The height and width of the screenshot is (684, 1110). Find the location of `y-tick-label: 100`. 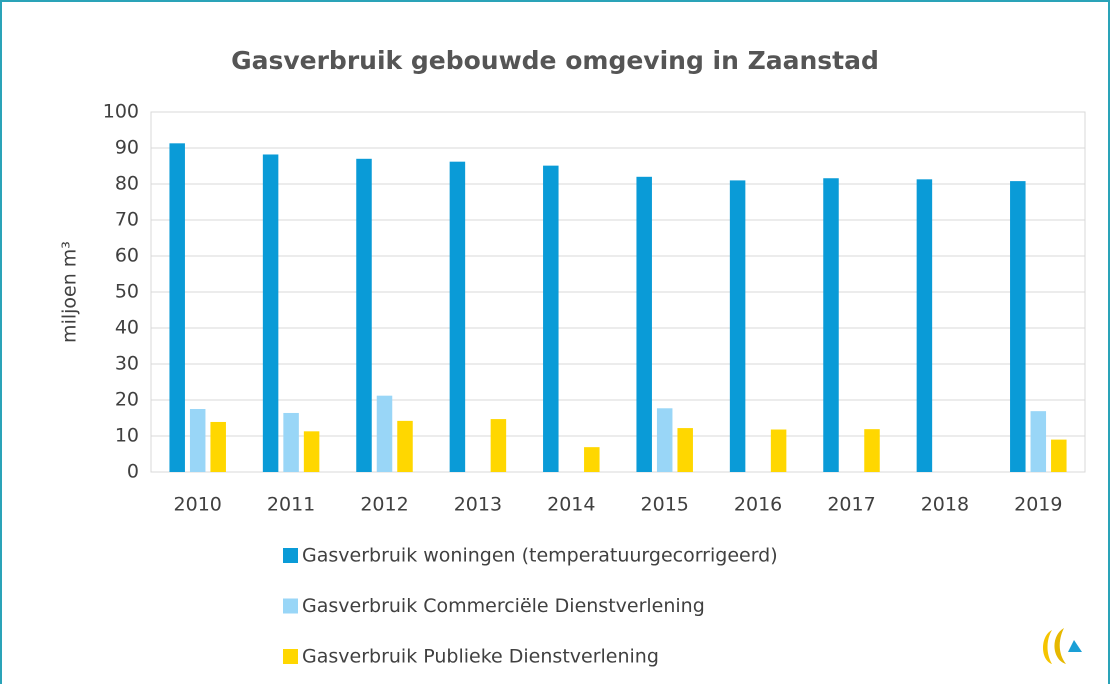

y-tick-label: 100 is located at coordinates (121, 112).